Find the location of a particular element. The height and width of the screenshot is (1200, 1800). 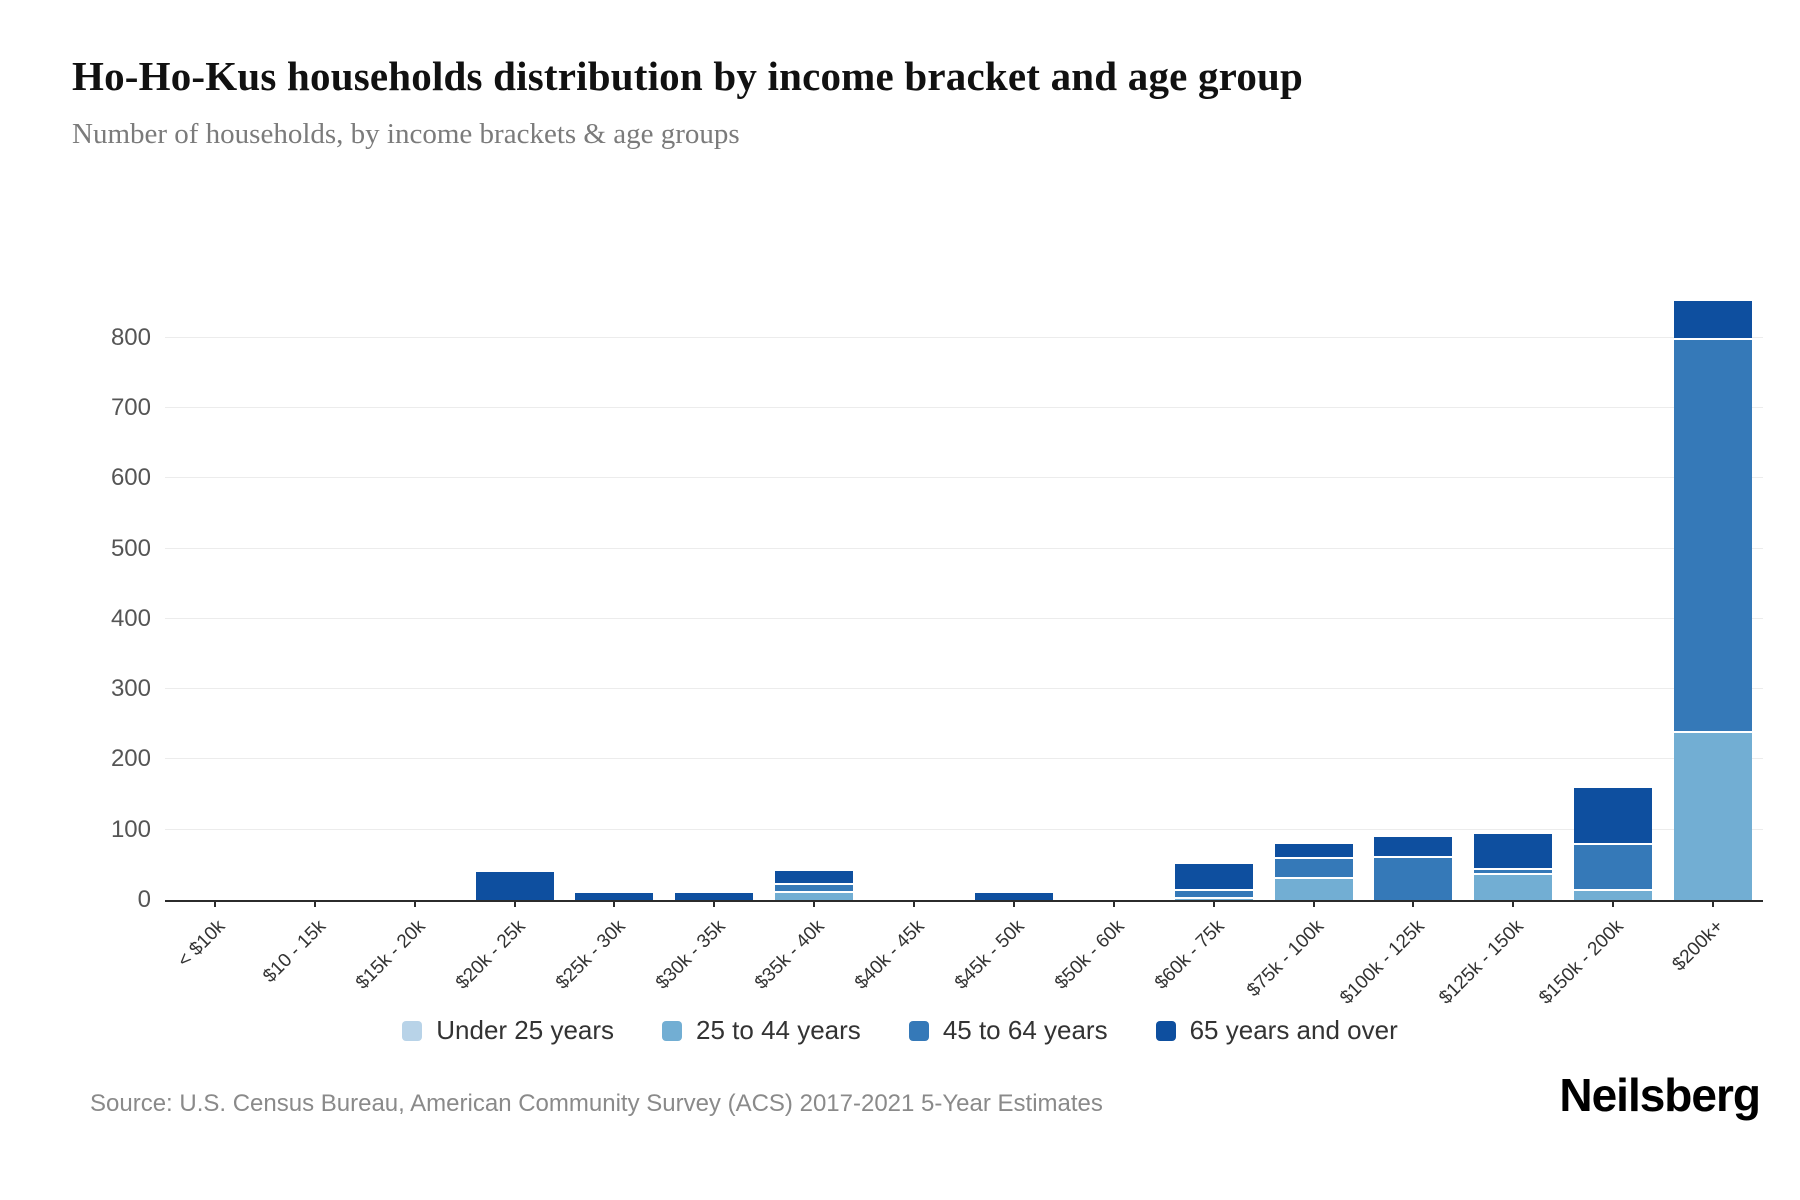

brand-logo: Neilsberg is located at coordinates (1660, 1095).